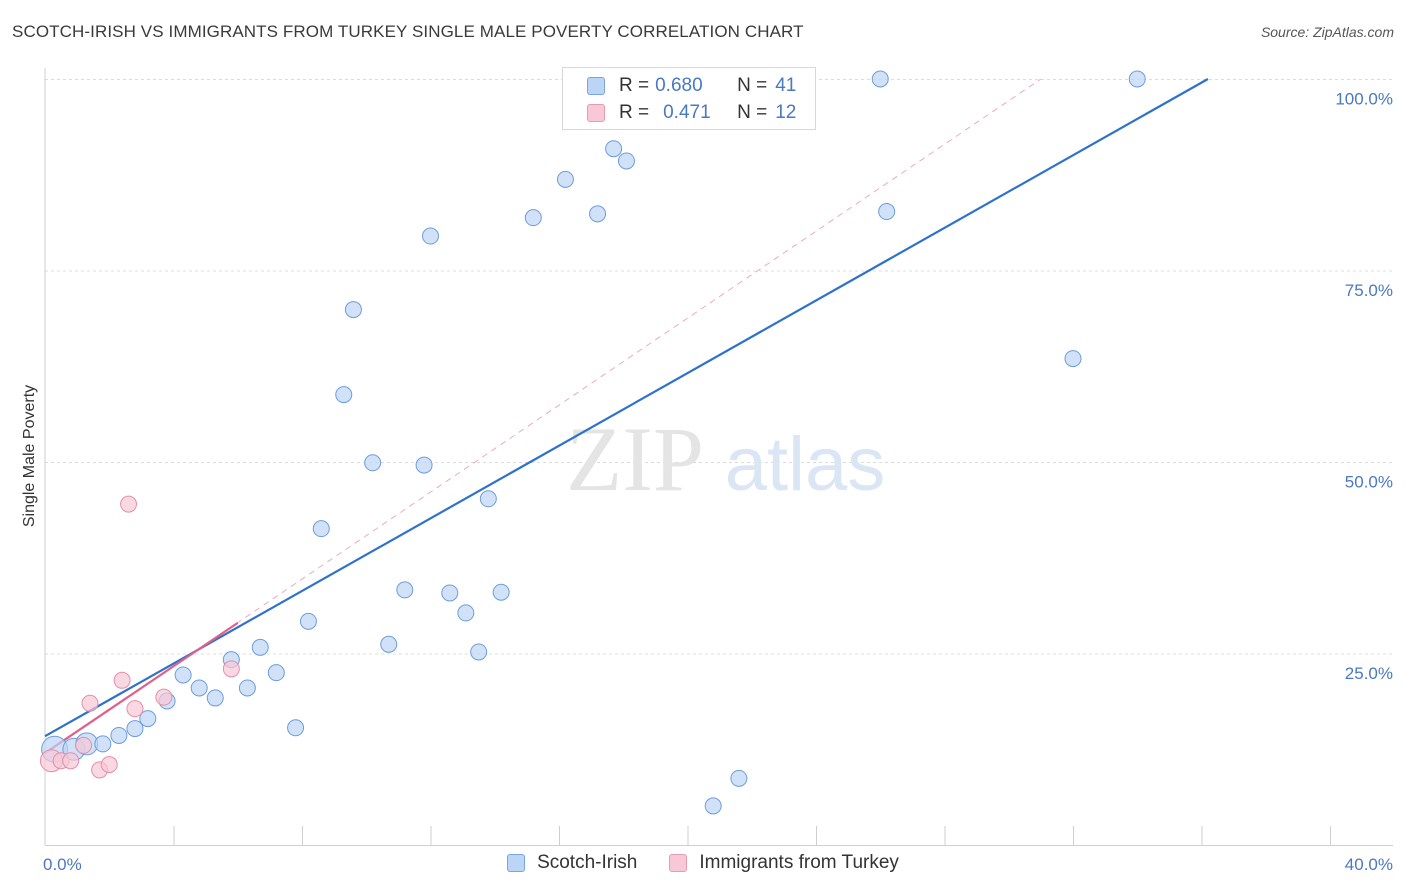  I want to click on legend-n-value: 12, so click(786, 112).